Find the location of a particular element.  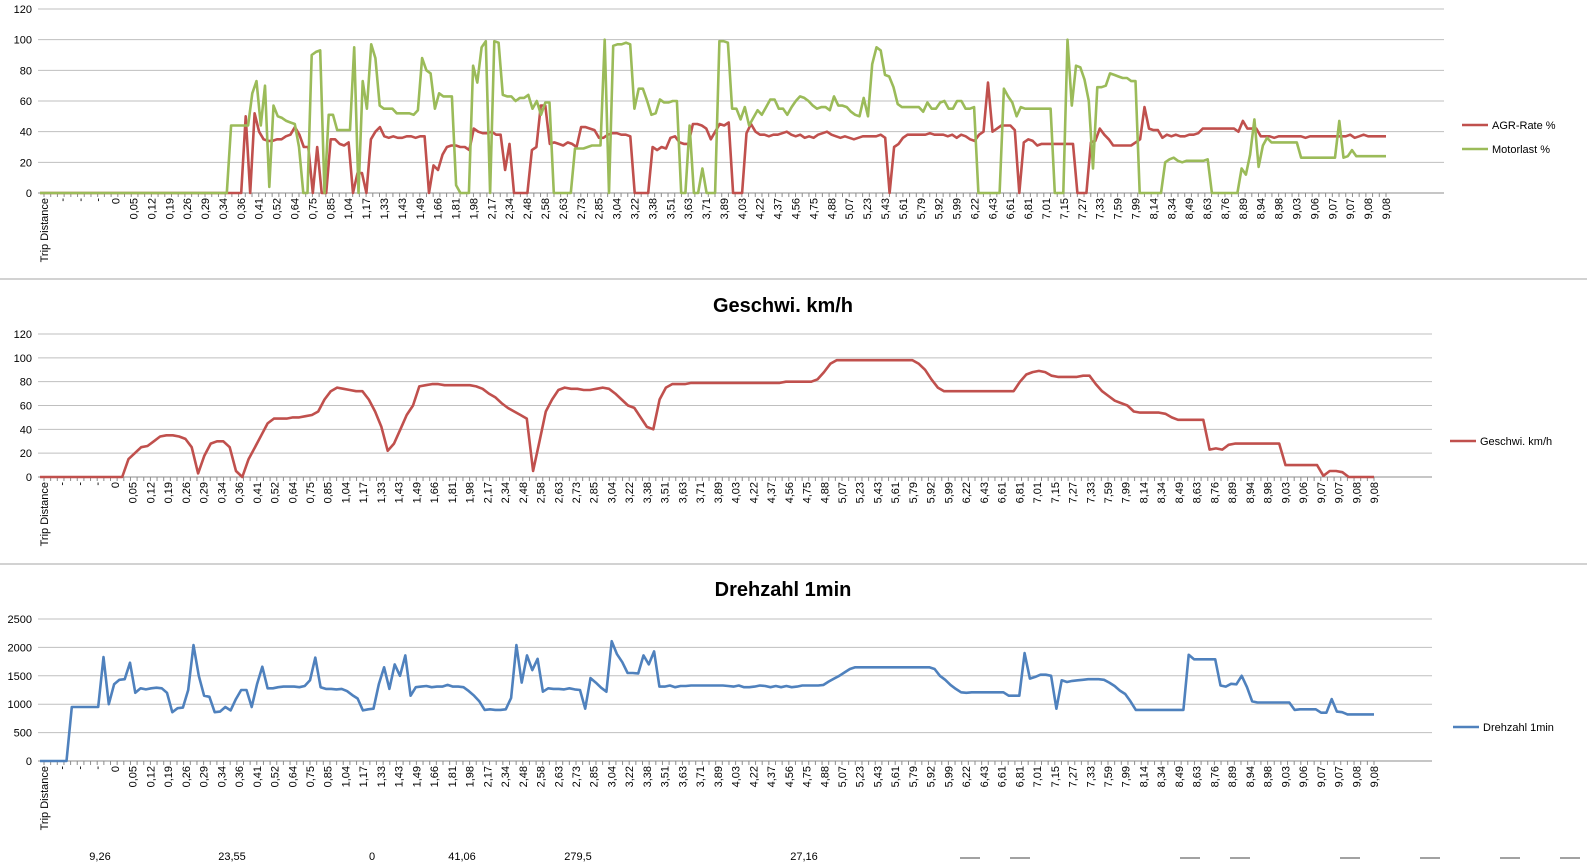

x-tick-label: 0,36 is located at coordinates (242, 208).